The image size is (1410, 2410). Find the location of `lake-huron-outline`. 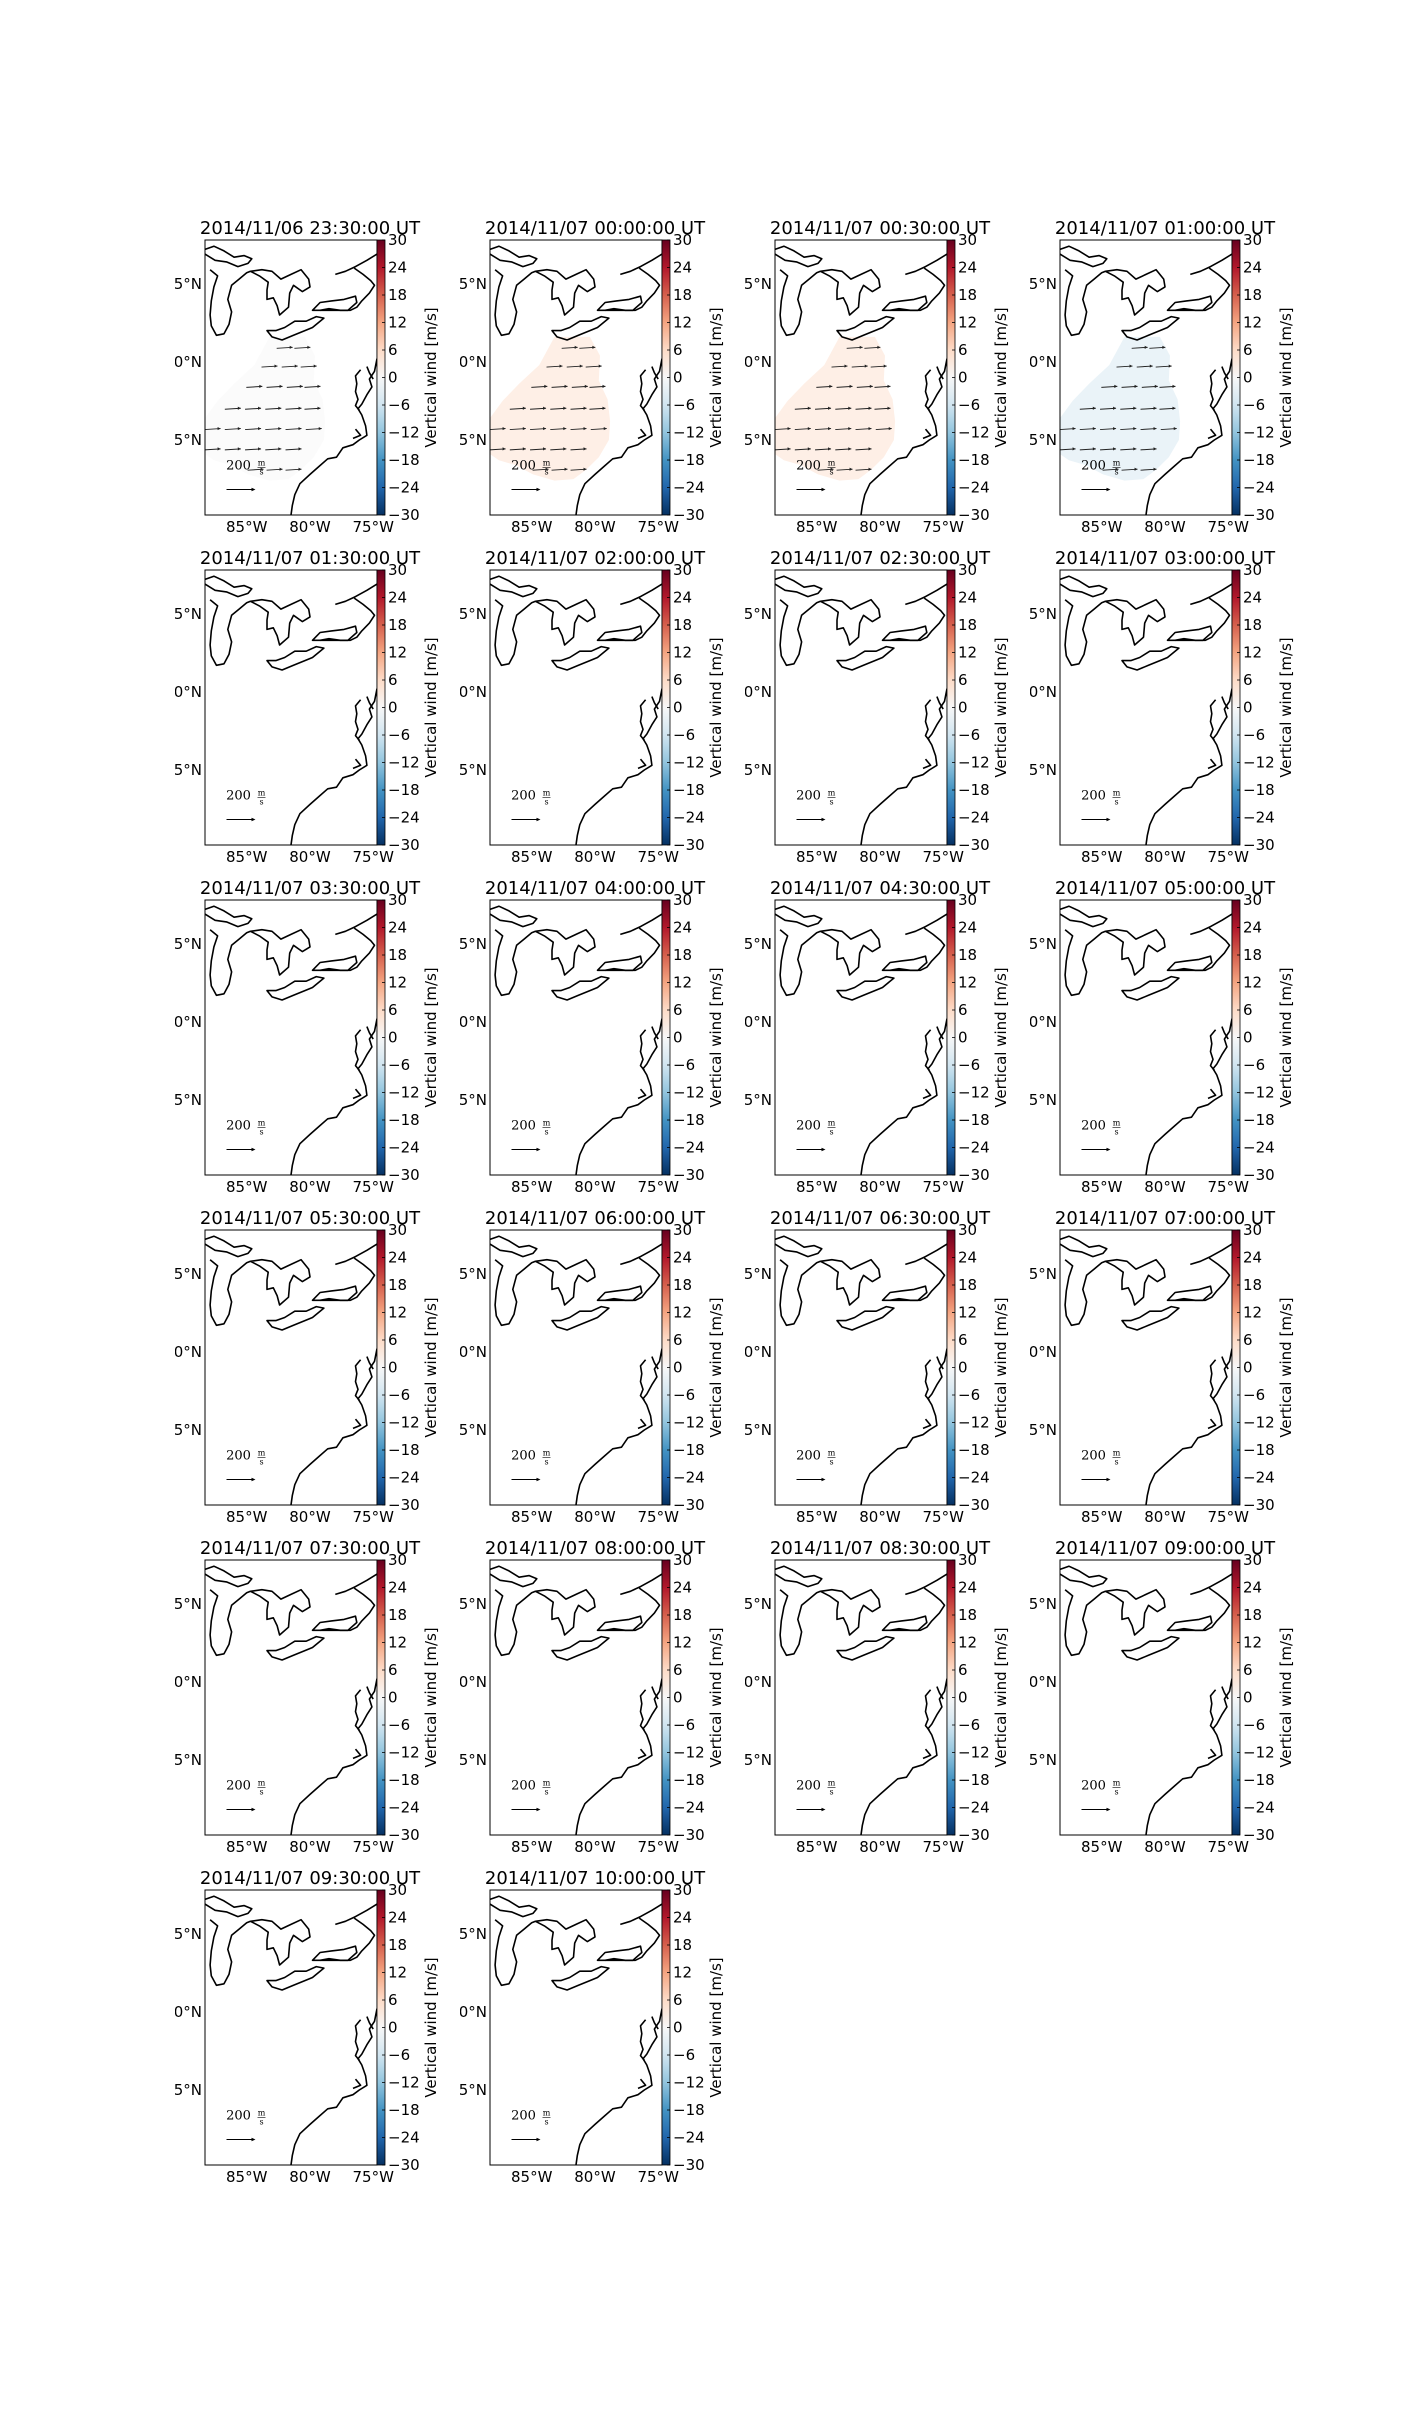

lake-huron-outline is located at coordinates (850, 1282).